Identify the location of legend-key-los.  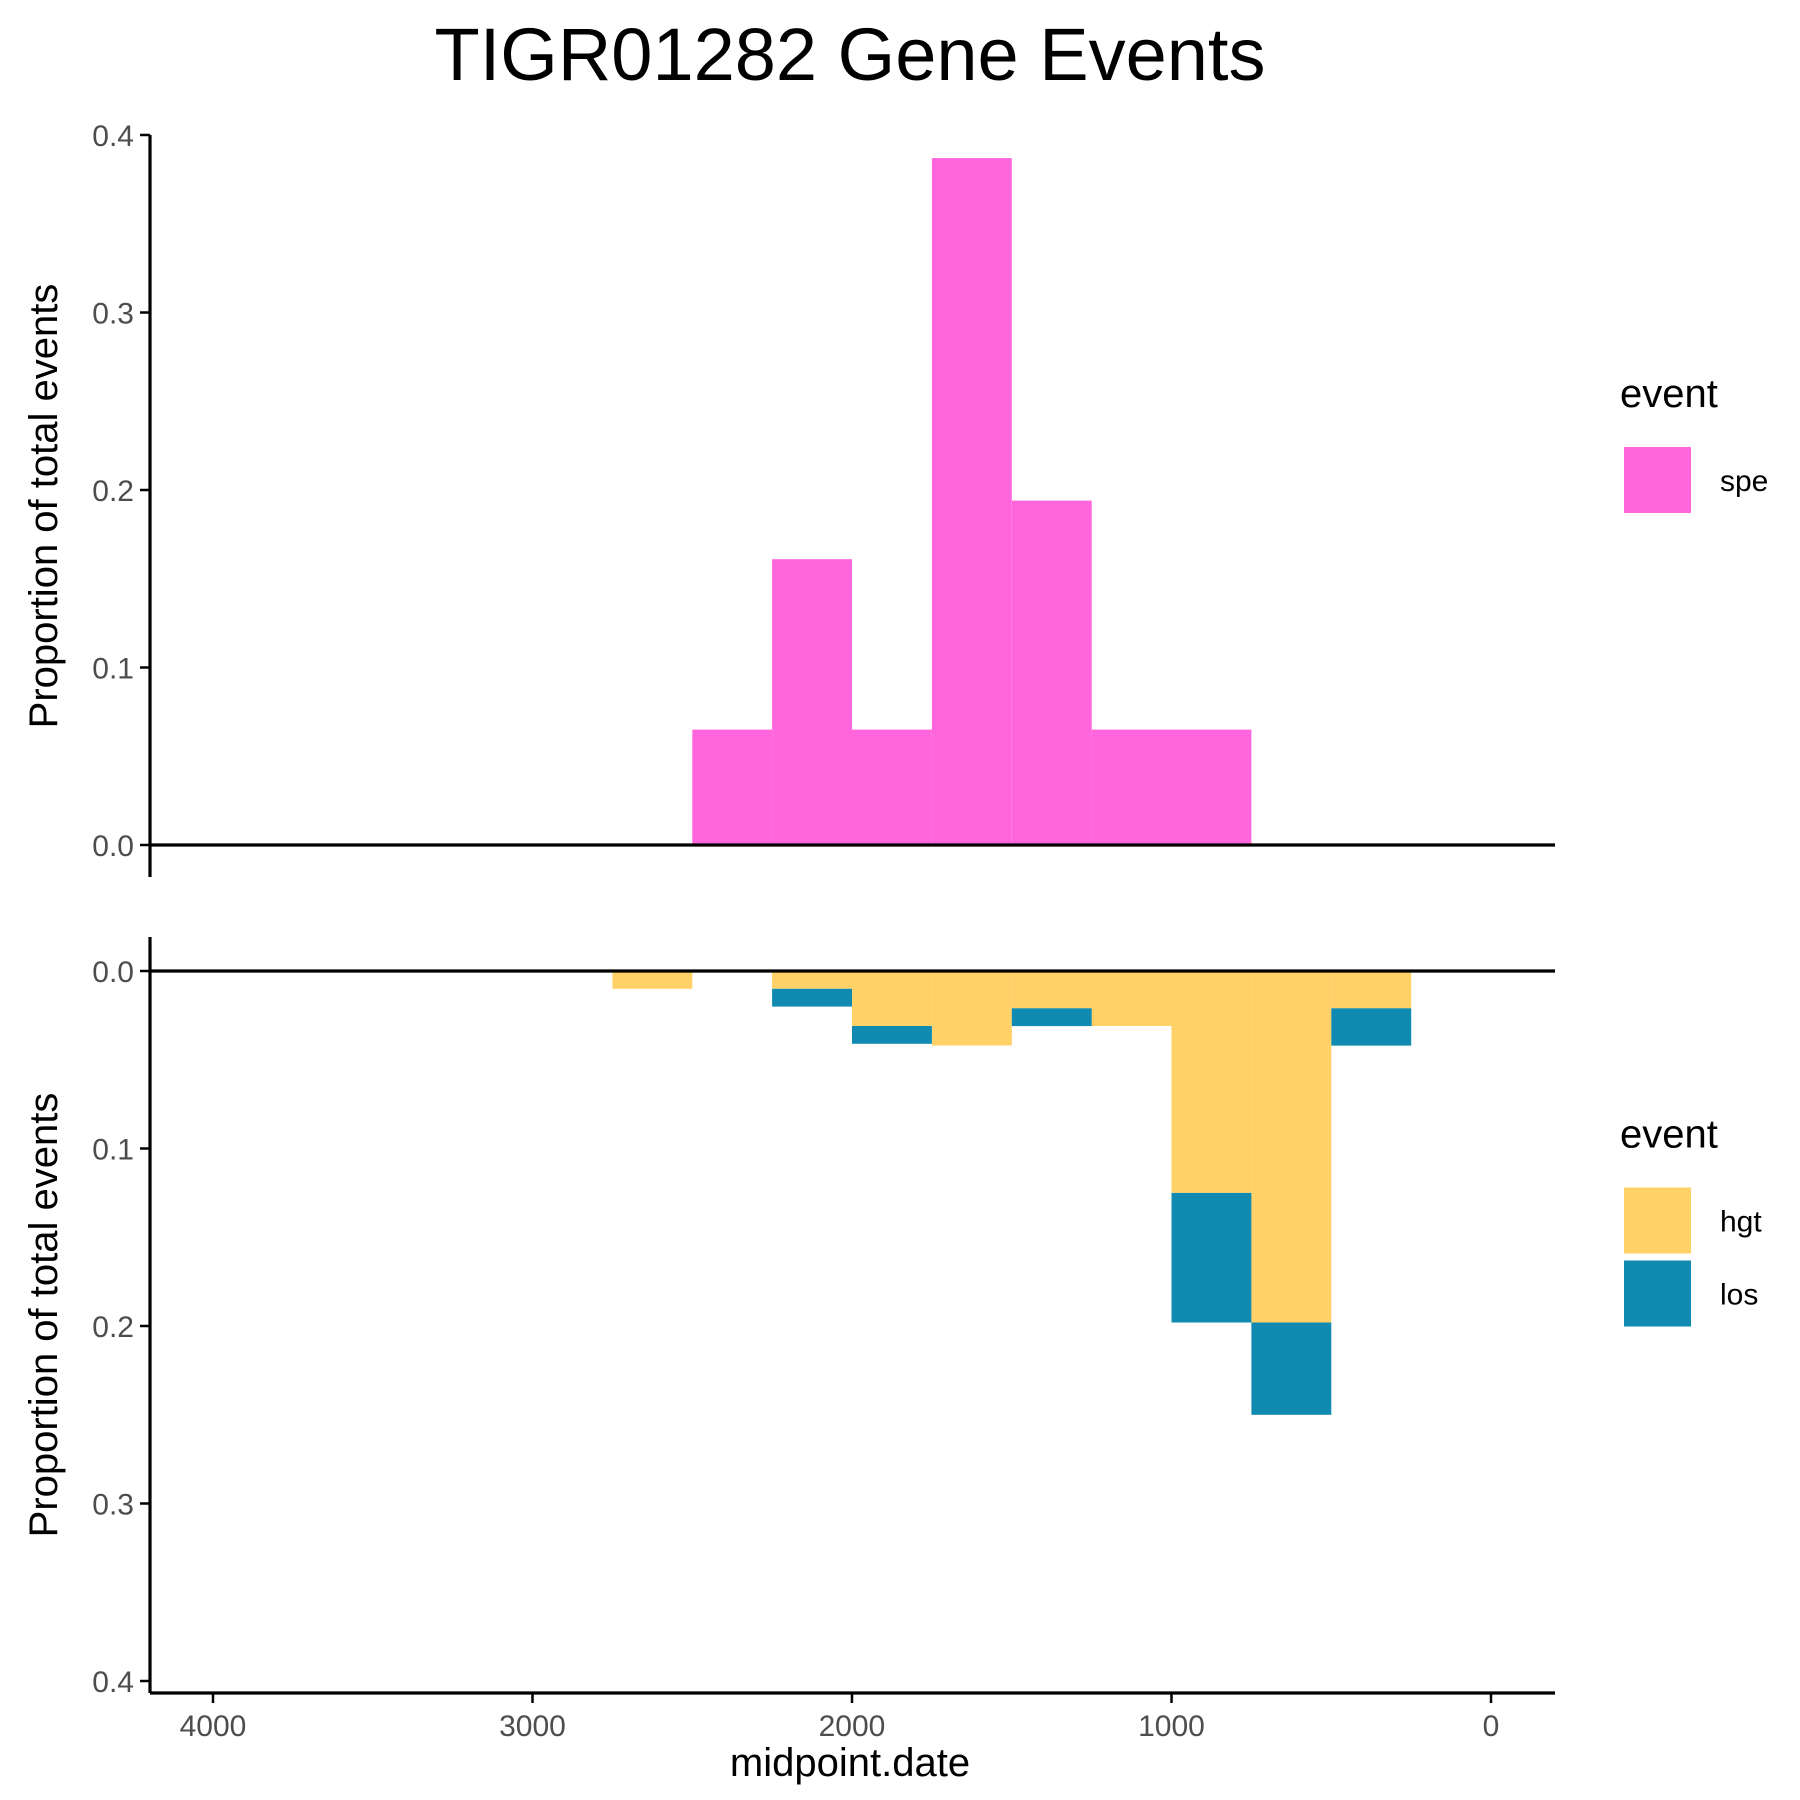
(1657, 1293).